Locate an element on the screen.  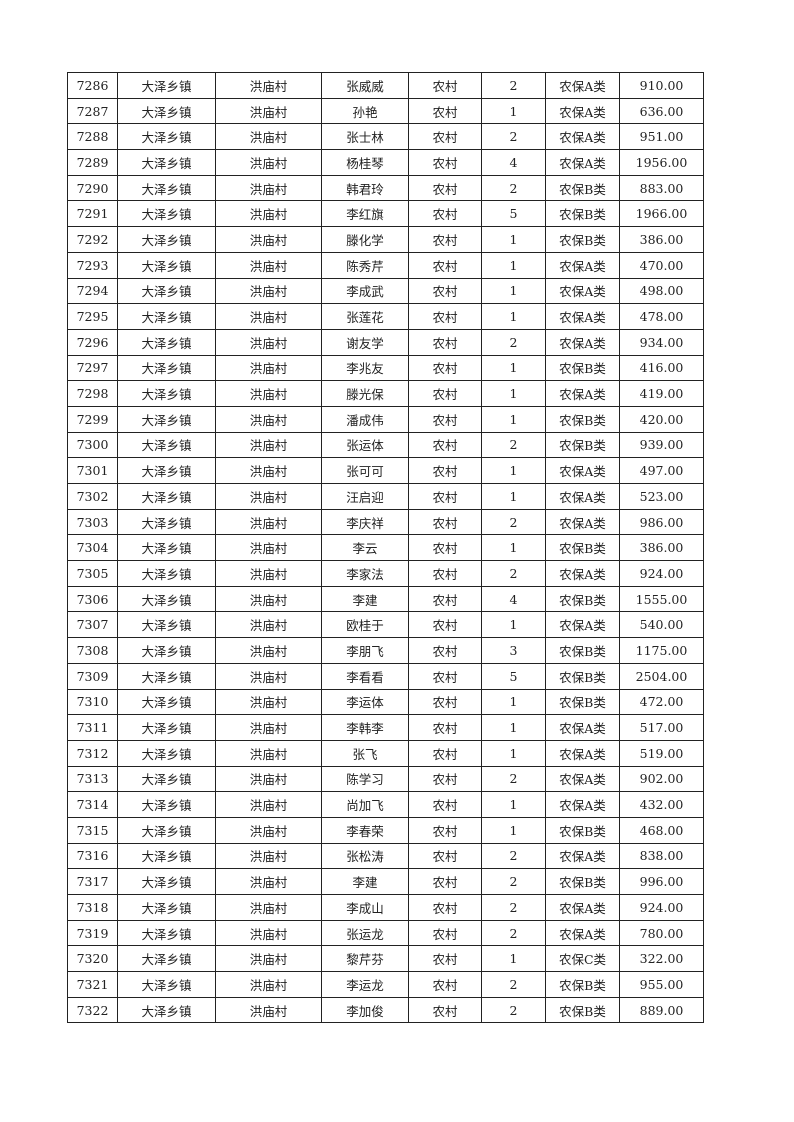
table-row: 7312 大泽乡镇 洪庙村 张飞 农村 1 农保A类 519.00 is located at coordinates (385, 753).